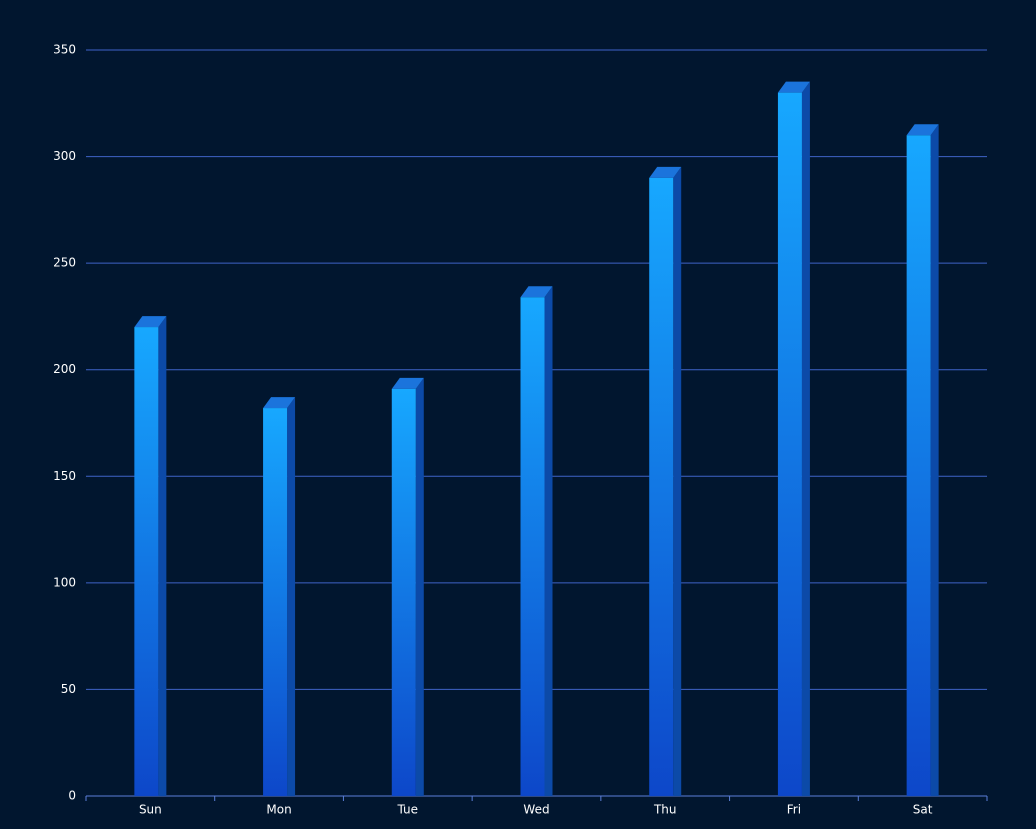 The width and height of the screenshot is (1036, 829). Describe the element at coordinates (64, 263) in the screenshot. I see `y-tick-label: 250` at that location.